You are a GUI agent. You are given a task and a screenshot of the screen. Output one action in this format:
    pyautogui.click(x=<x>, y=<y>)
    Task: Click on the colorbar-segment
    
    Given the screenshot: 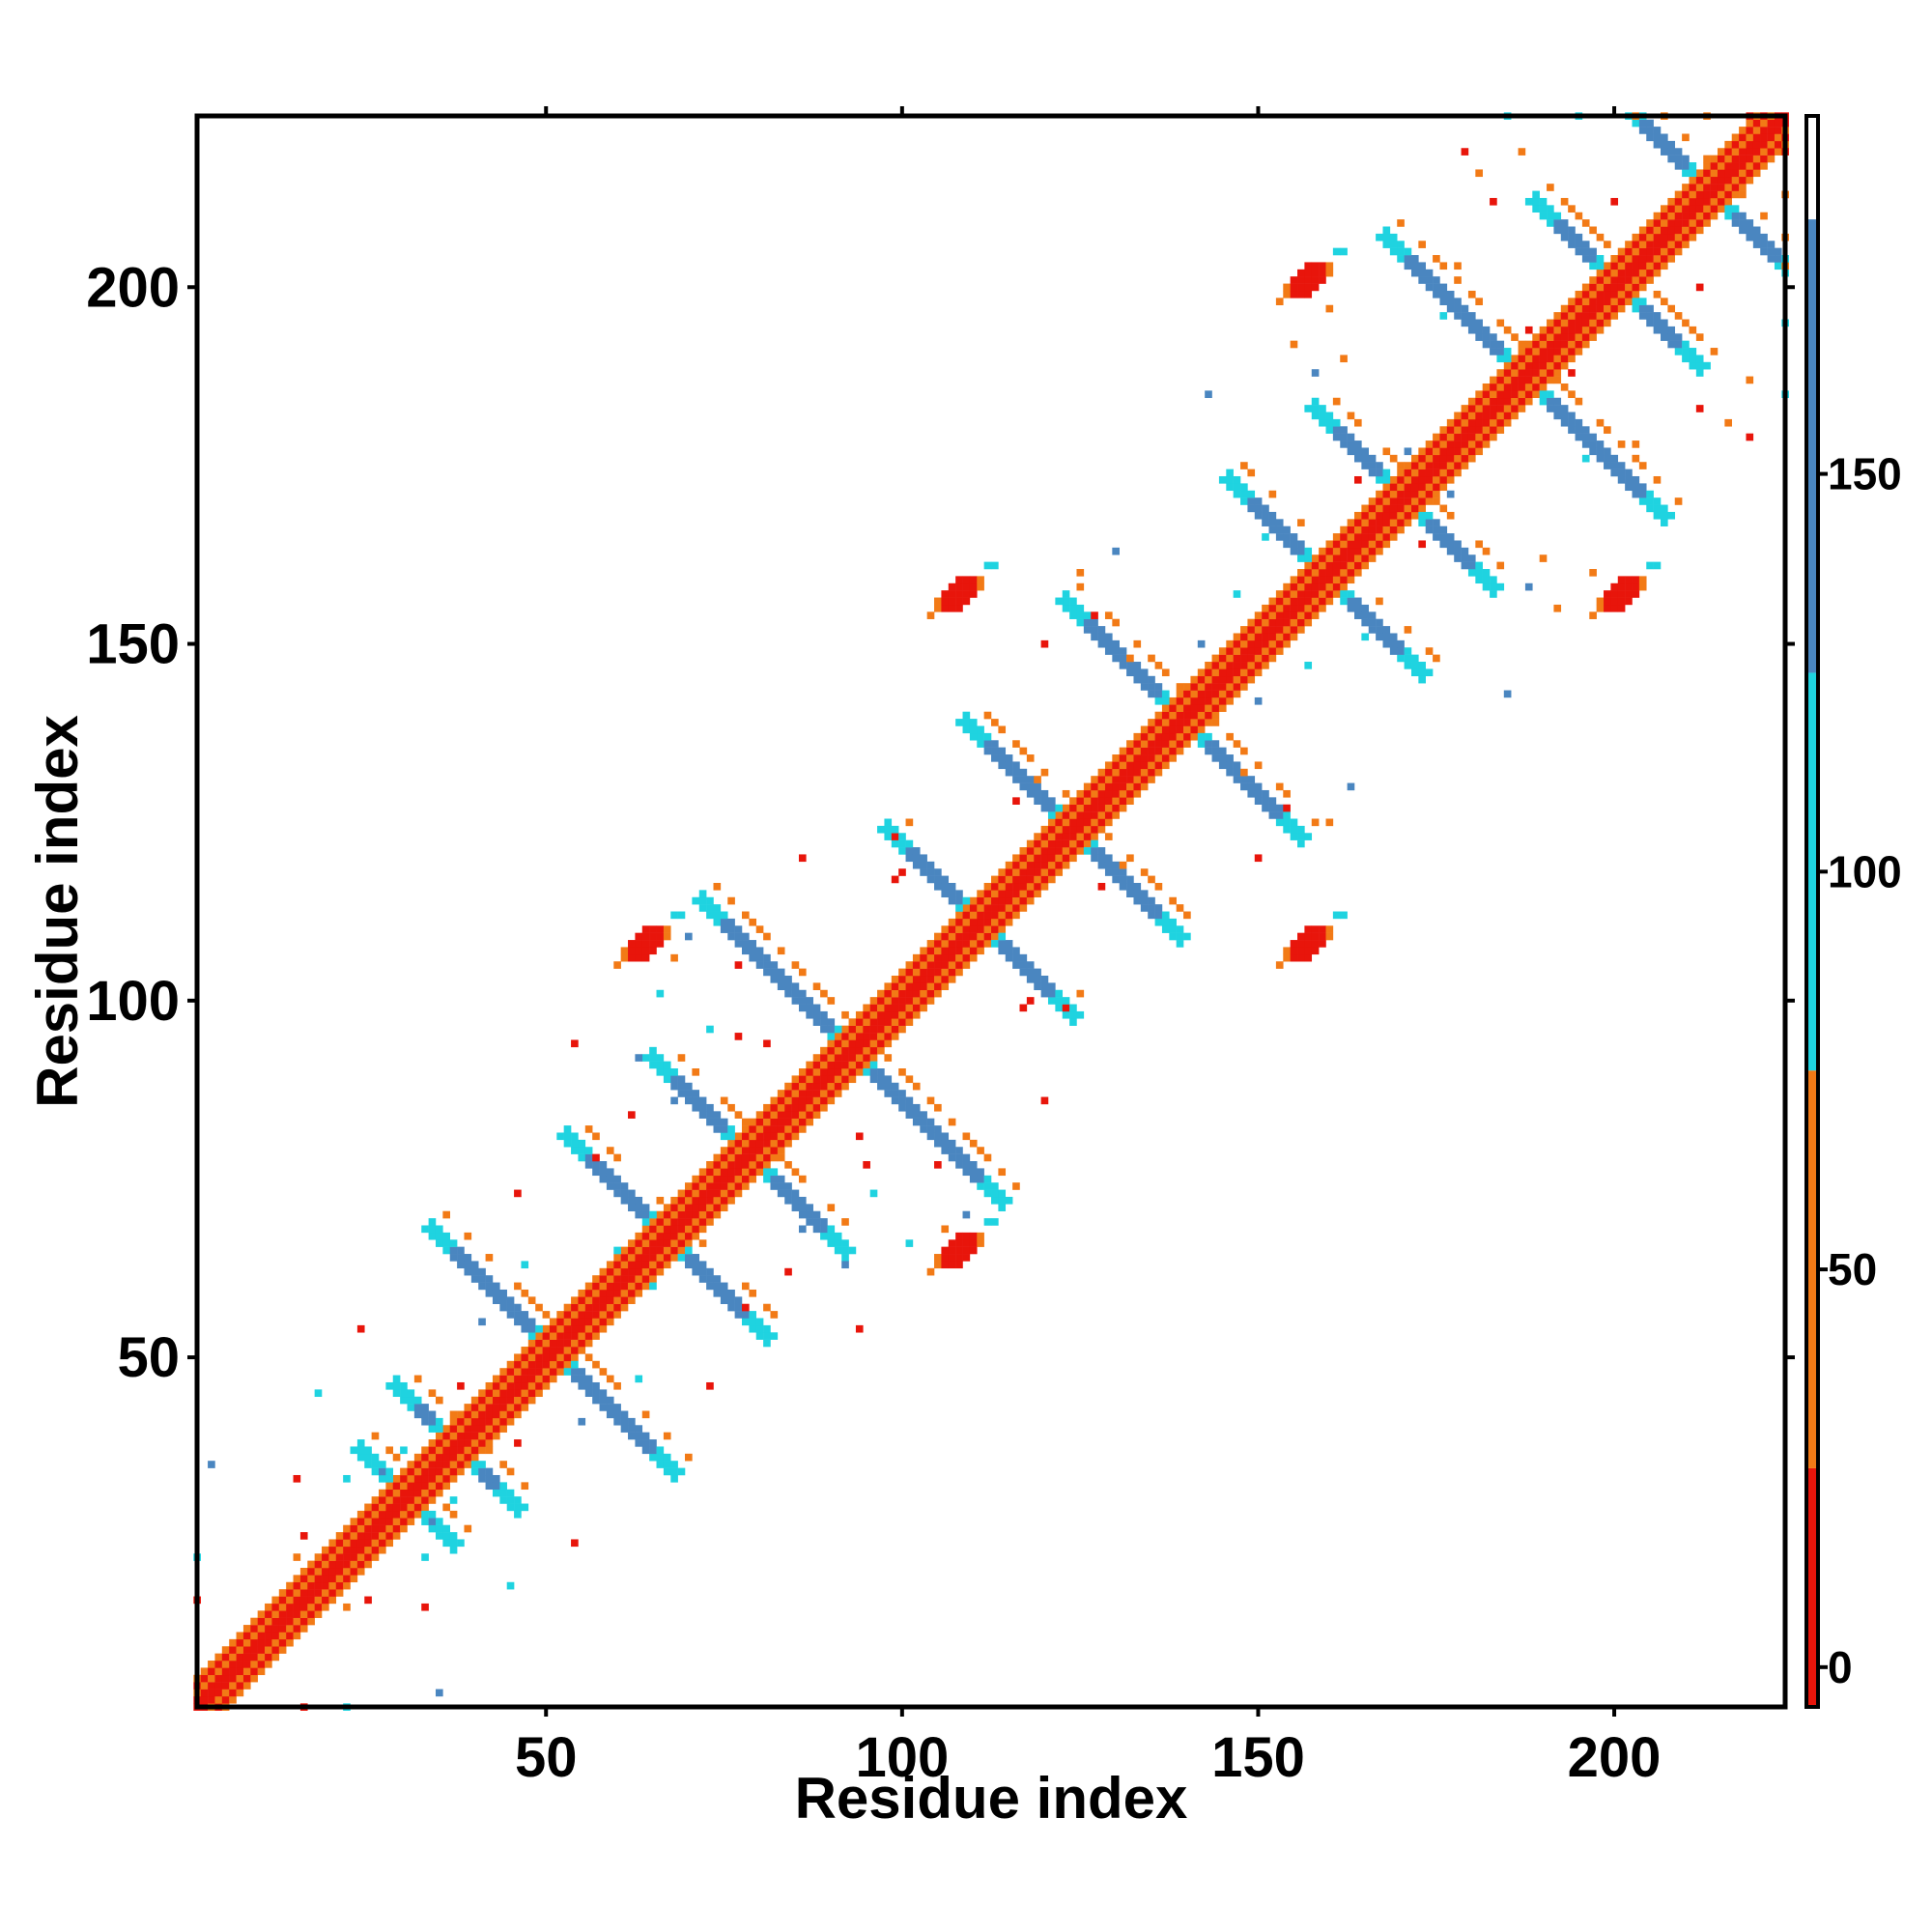 What is the action you would take?
    pyautogui.click(x=1812, y=168)
    